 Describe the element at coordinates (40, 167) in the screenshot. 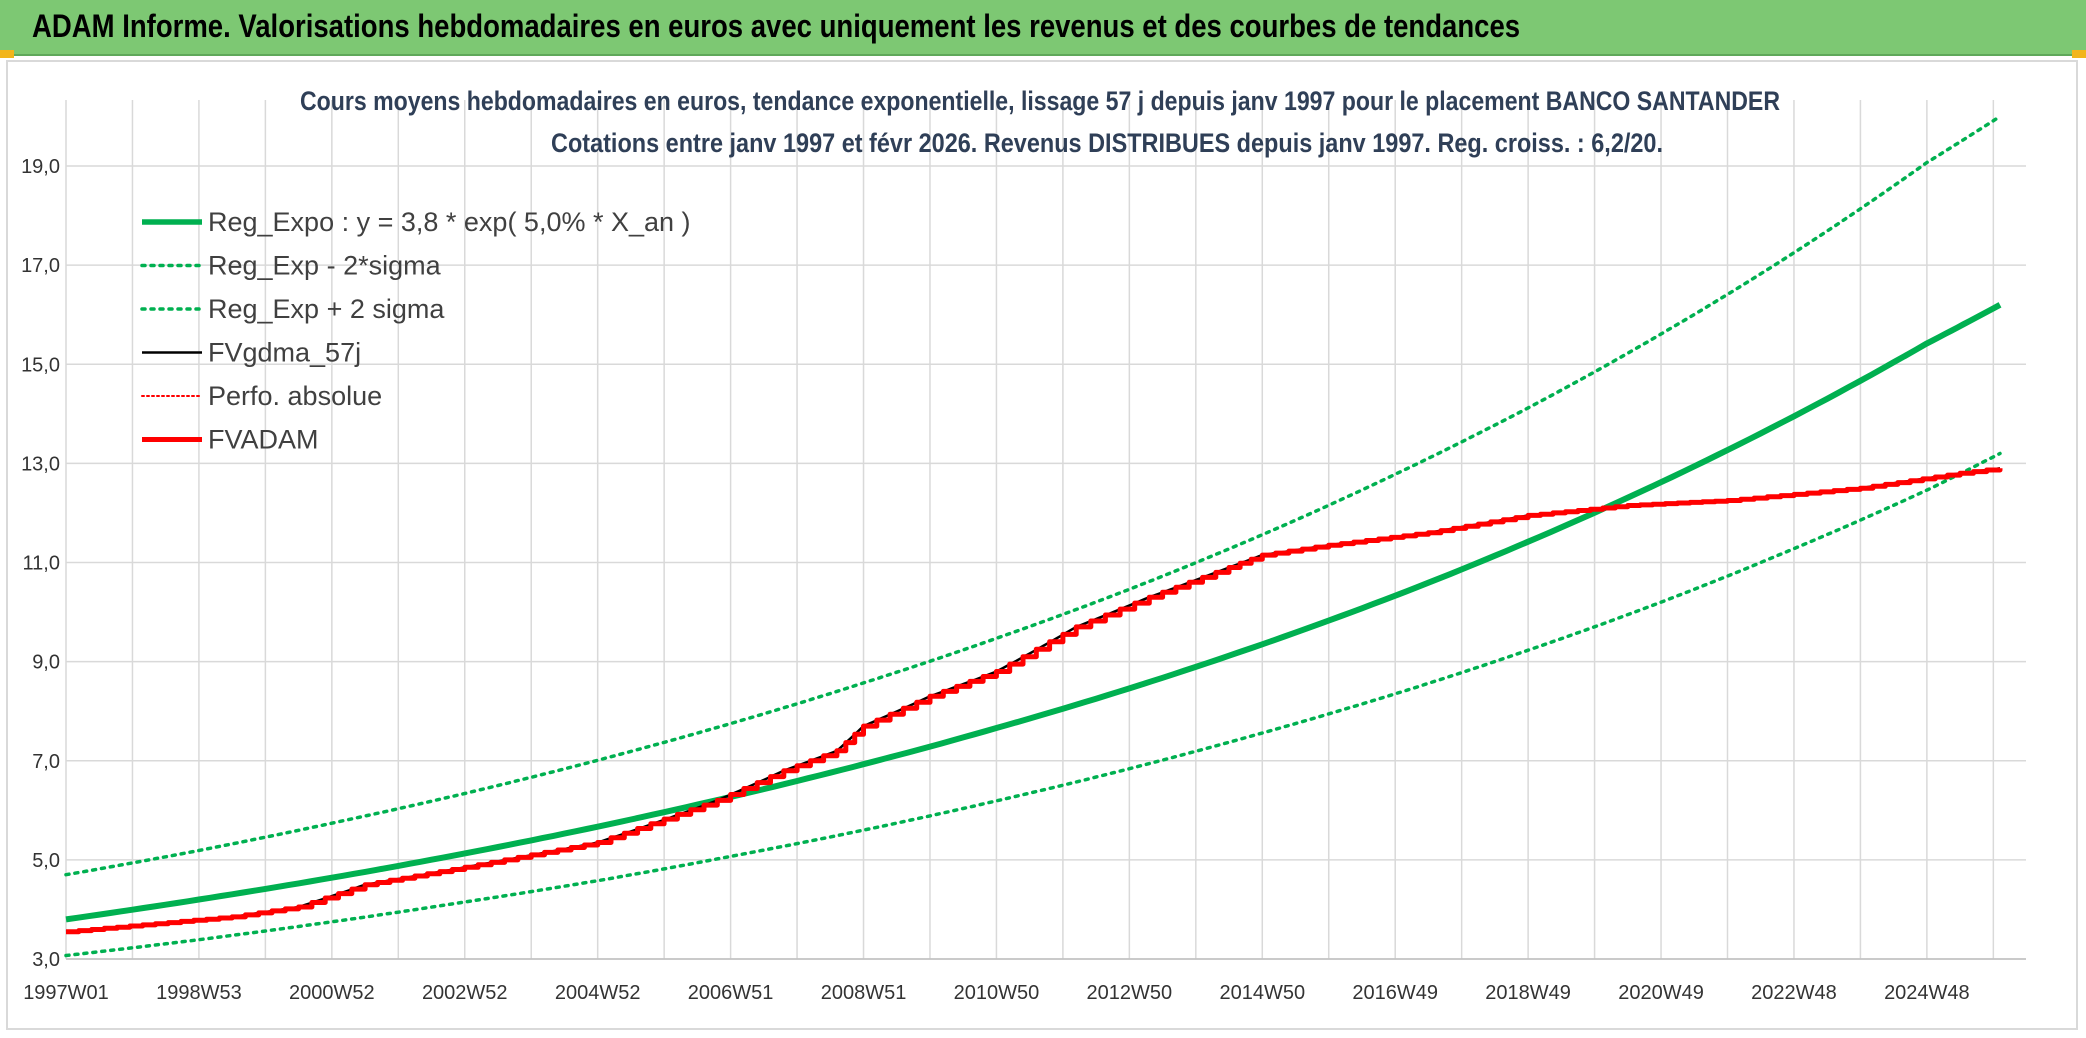

I see `y-tick-label: 19,0` at that location.